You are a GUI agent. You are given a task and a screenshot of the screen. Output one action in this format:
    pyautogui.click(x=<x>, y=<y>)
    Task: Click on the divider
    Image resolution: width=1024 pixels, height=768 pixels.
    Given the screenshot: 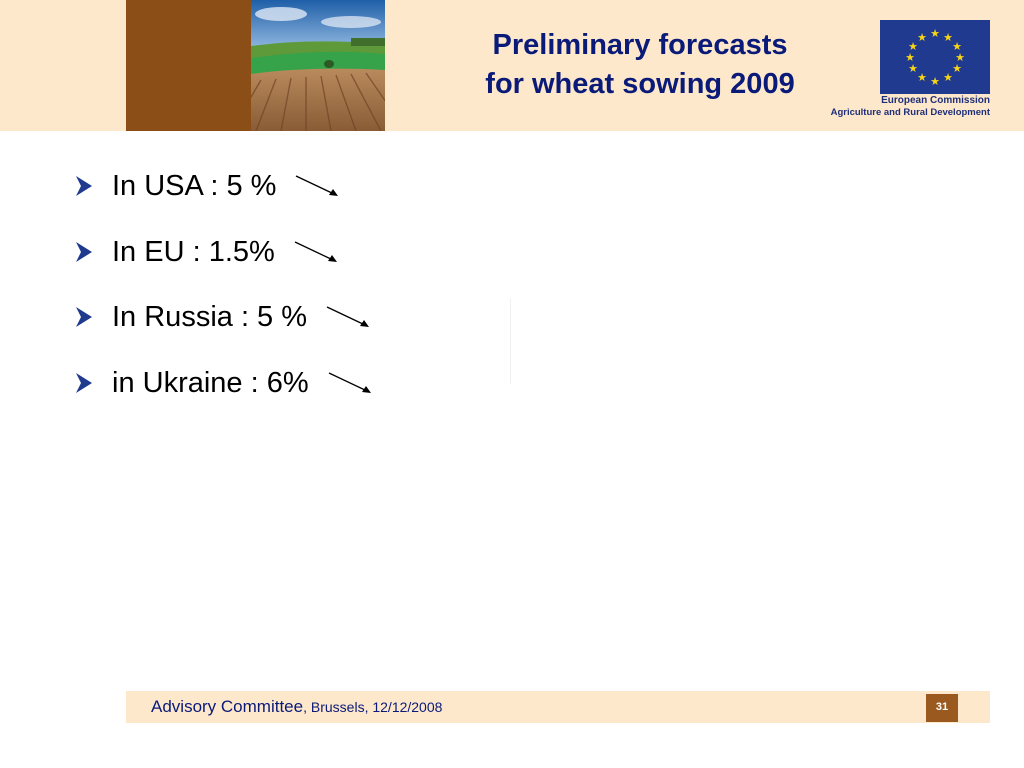 What is the action you would take?
    pyautogui.click(x=510, y=341)
    